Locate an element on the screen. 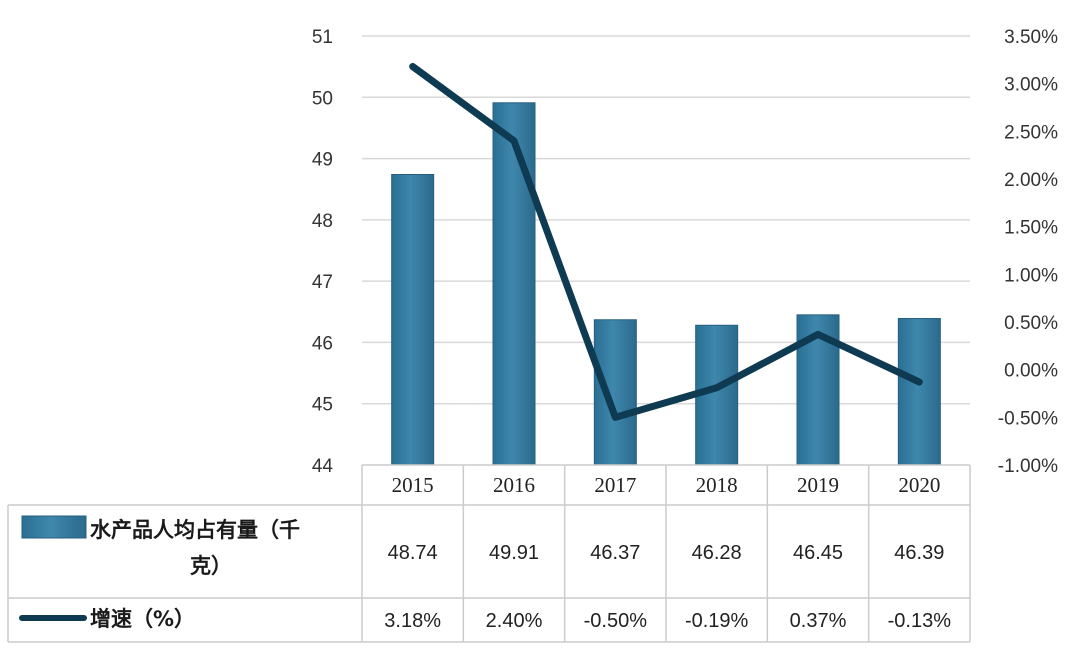 Image resolution: width=1080 pixels, height=655 pixels. right-axis-tick-label: 1.00% is located at coordinates (1031, 275).